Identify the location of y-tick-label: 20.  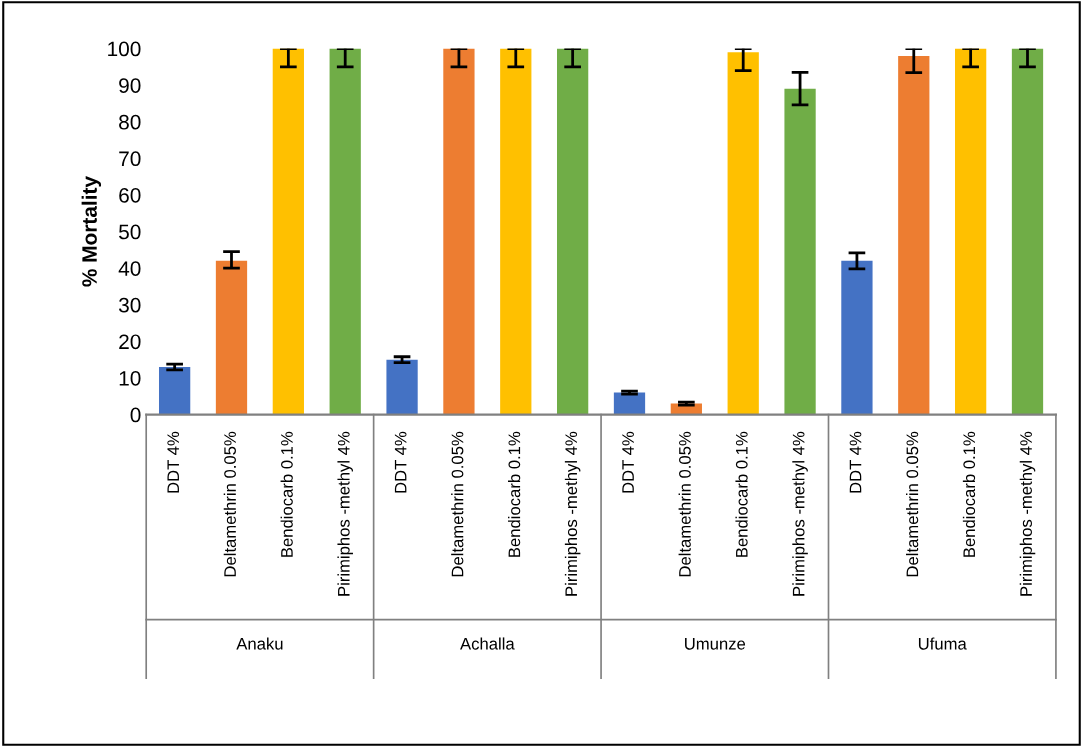
(130, 342).